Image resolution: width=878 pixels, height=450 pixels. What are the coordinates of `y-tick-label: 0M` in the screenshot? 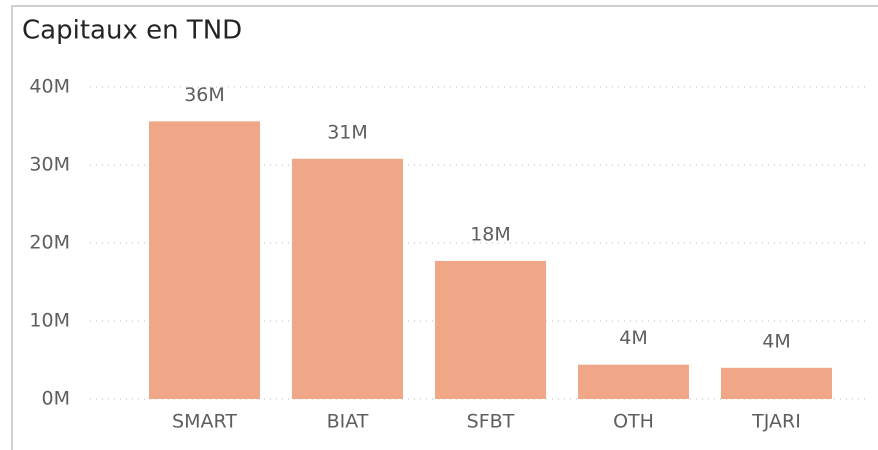 It's located at (56, 399).